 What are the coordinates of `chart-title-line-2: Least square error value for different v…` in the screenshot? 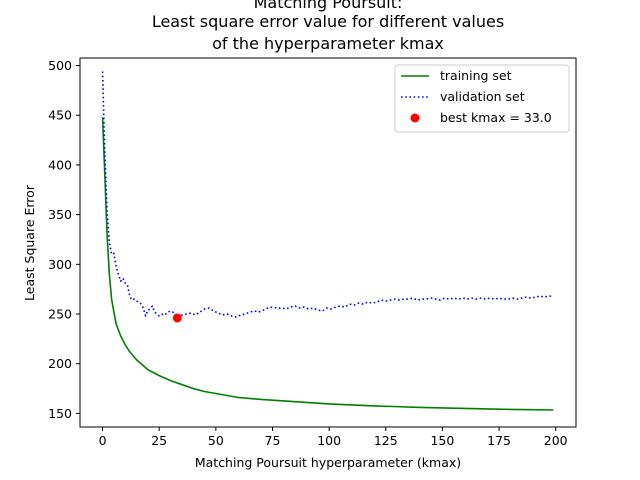 It's located at (328, 21).